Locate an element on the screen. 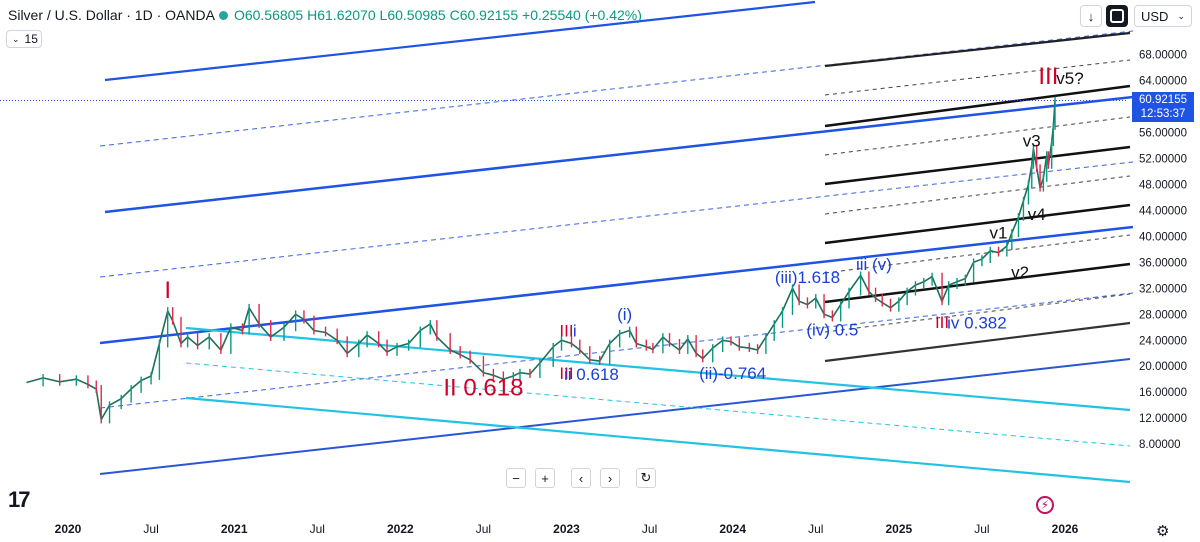 This screenshot has height=542, width=1200. chevron-right-icon: › is located at coordinates (610, 478).